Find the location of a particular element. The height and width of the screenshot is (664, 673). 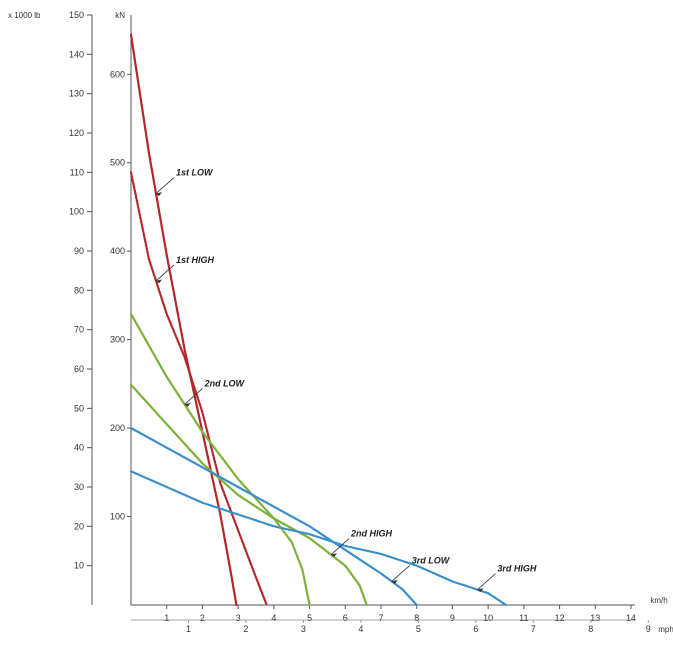

kmh-tick-label: 10 is located at coordinates (488, 618).